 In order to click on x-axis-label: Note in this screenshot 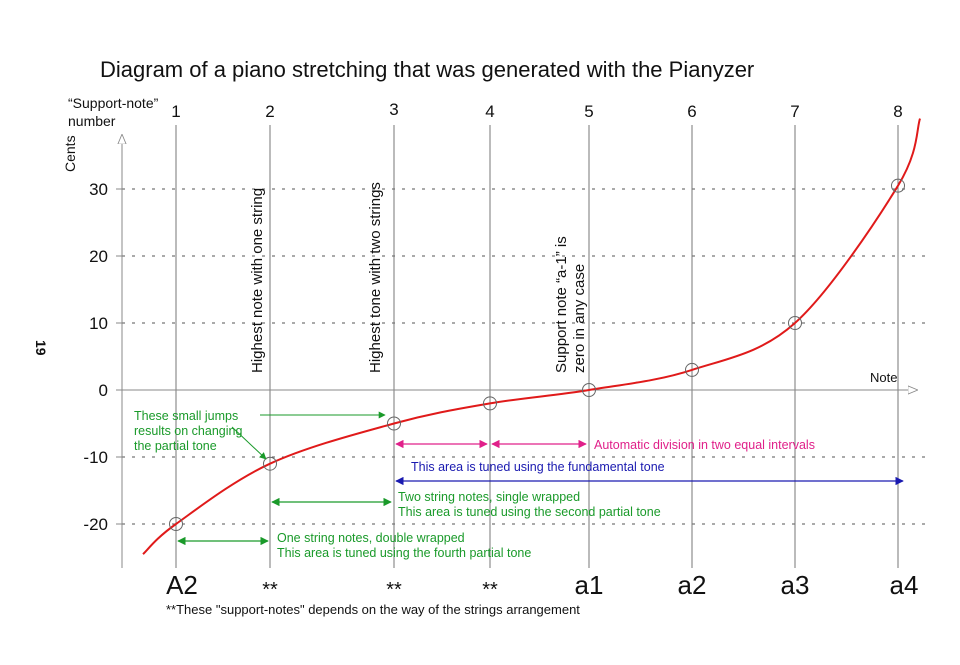, I will do `click(883, 377)`.